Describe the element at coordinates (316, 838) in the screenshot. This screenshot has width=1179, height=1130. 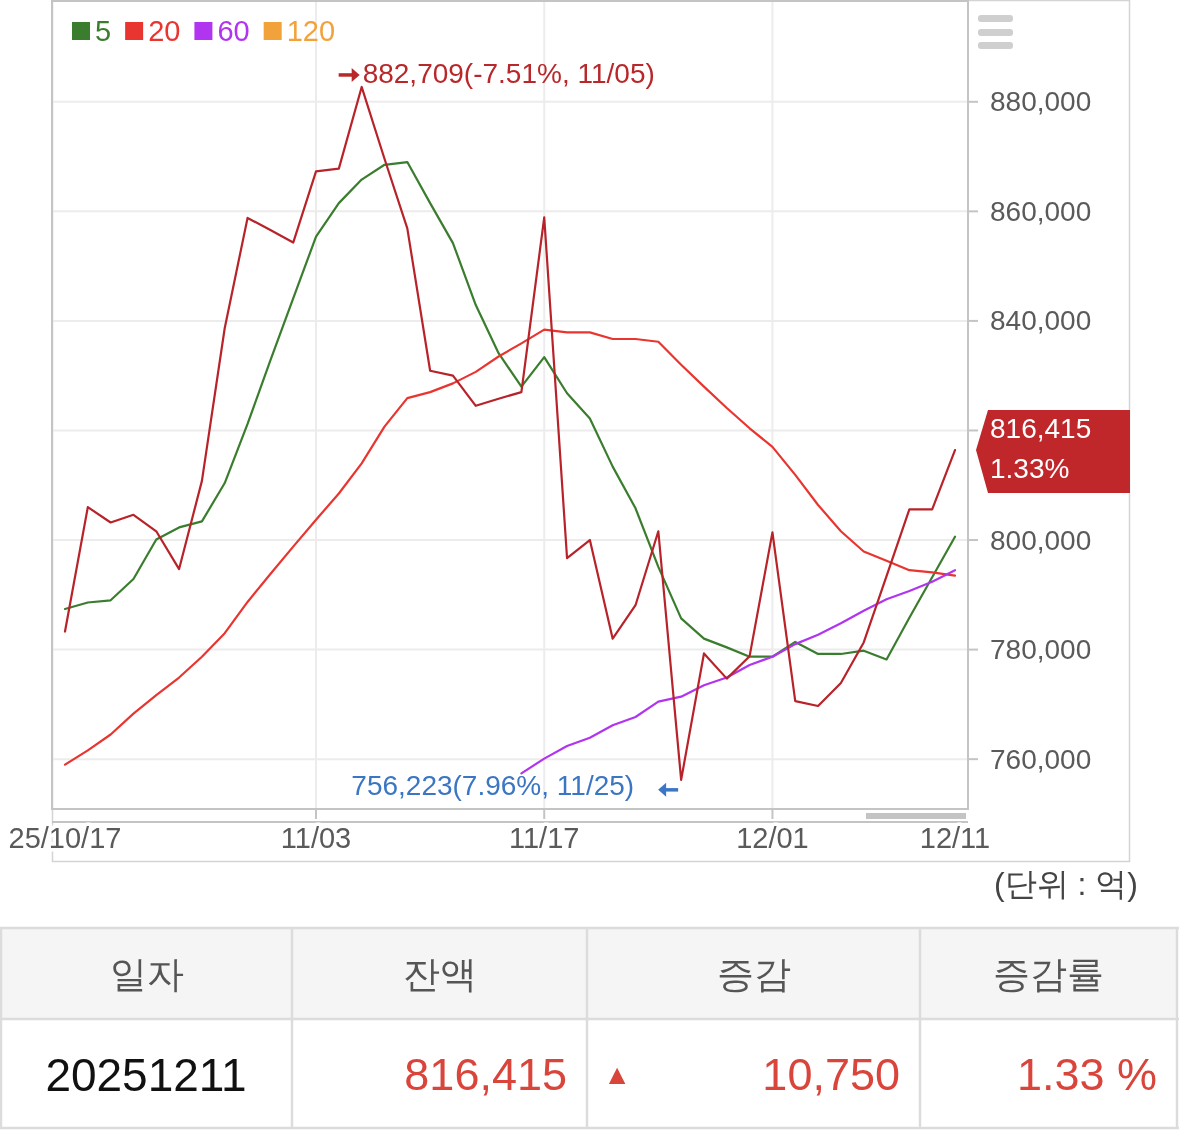
I see `x-tick-label: 11/03` at that location.